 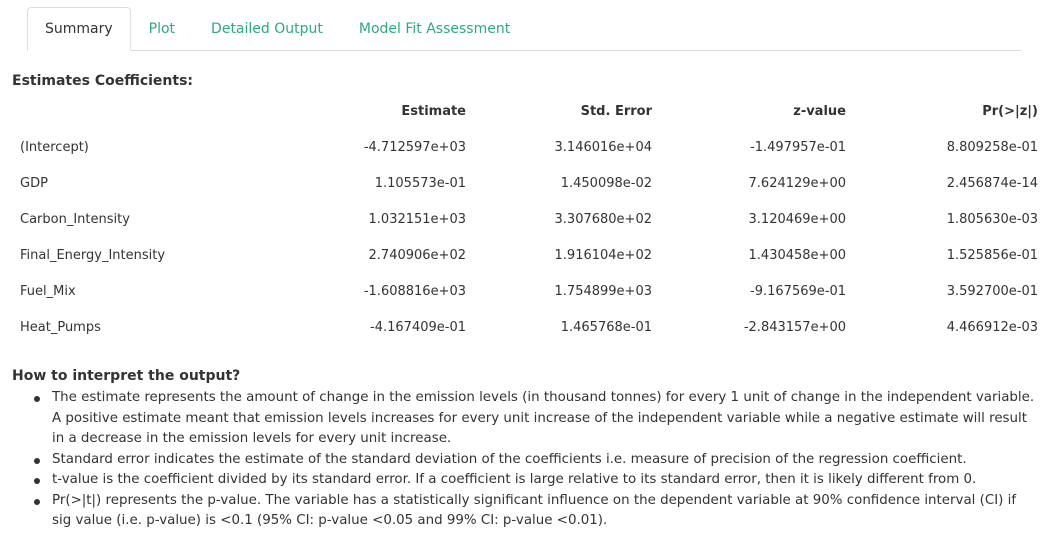 I want to click on table-header-row: Estimate Std. Error z-value Pr(>|z|), so click(x=525, y=111).